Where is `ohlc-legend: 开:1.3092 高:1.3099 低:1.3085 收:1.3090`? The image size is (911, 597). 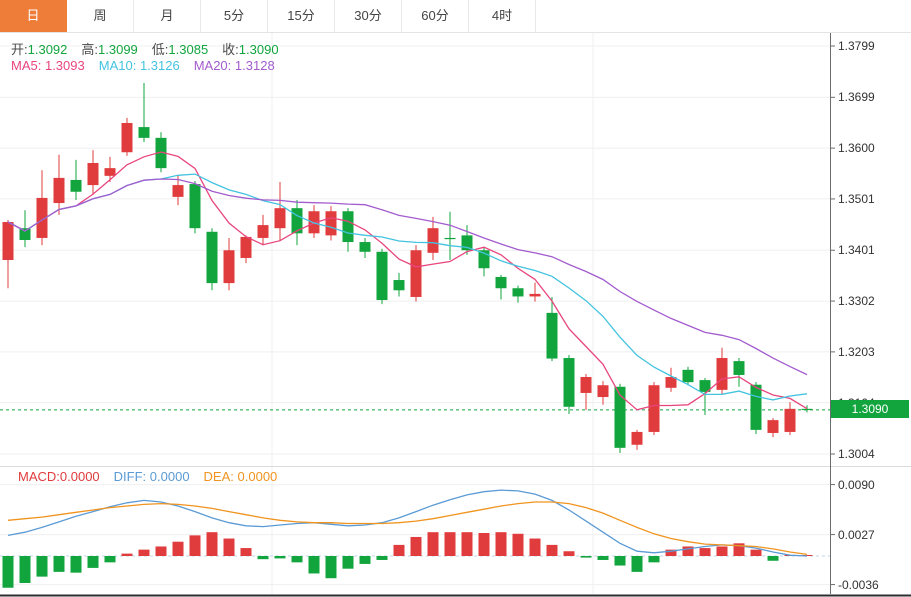 ohlc-legend: 开:1.3092 高:1.3099 低:1.3085 收:1.3090 is located at coordinates (145, 48).